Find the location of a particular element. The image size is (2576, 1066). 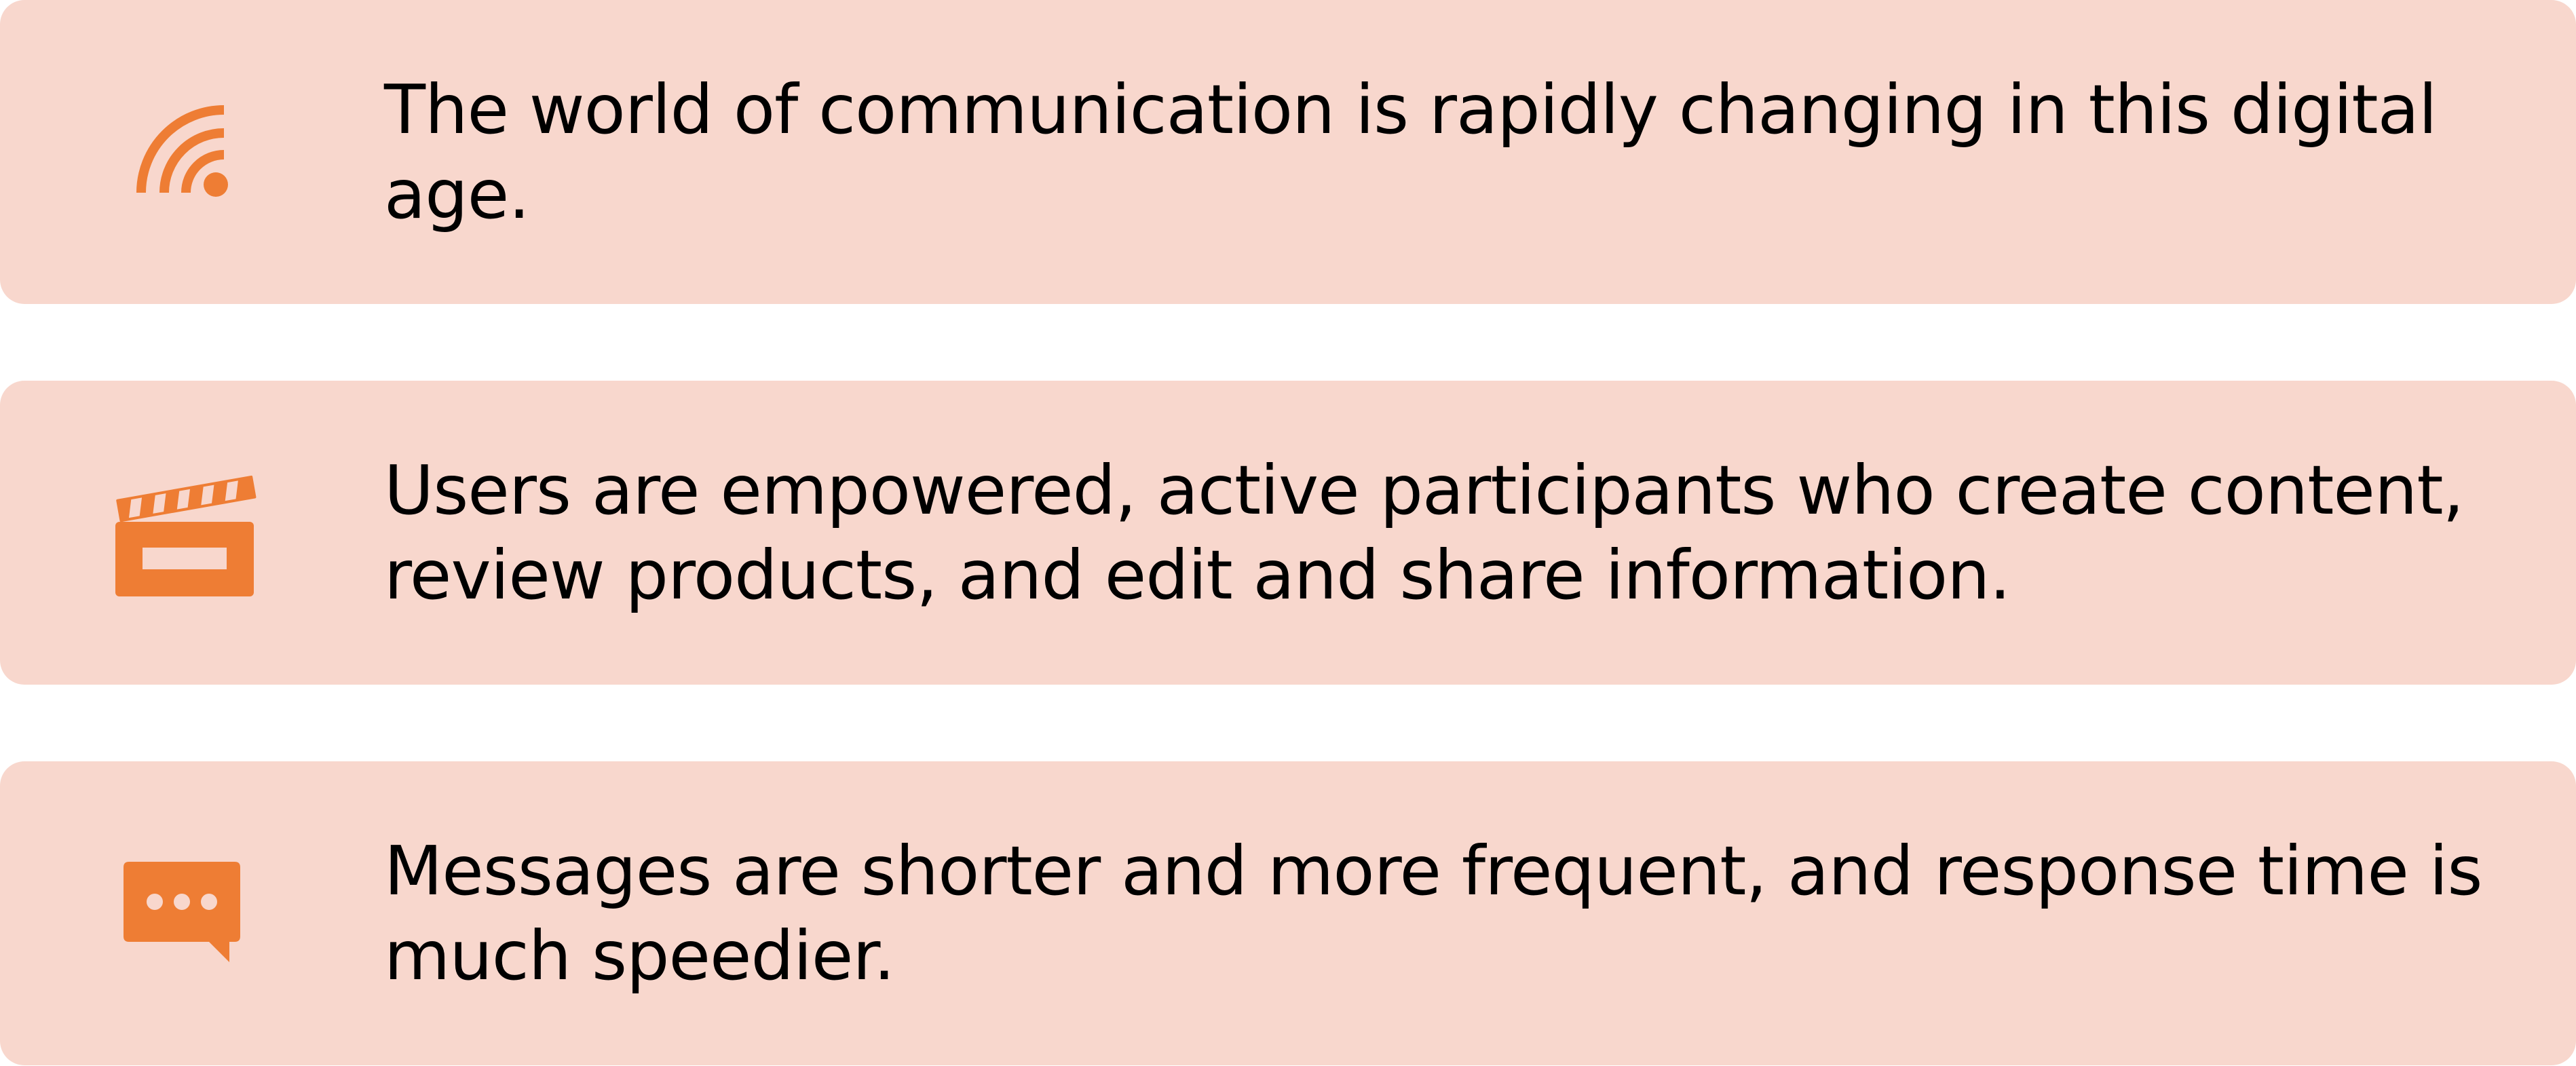

rss-feed-icon is located at coordinates (182, 151).